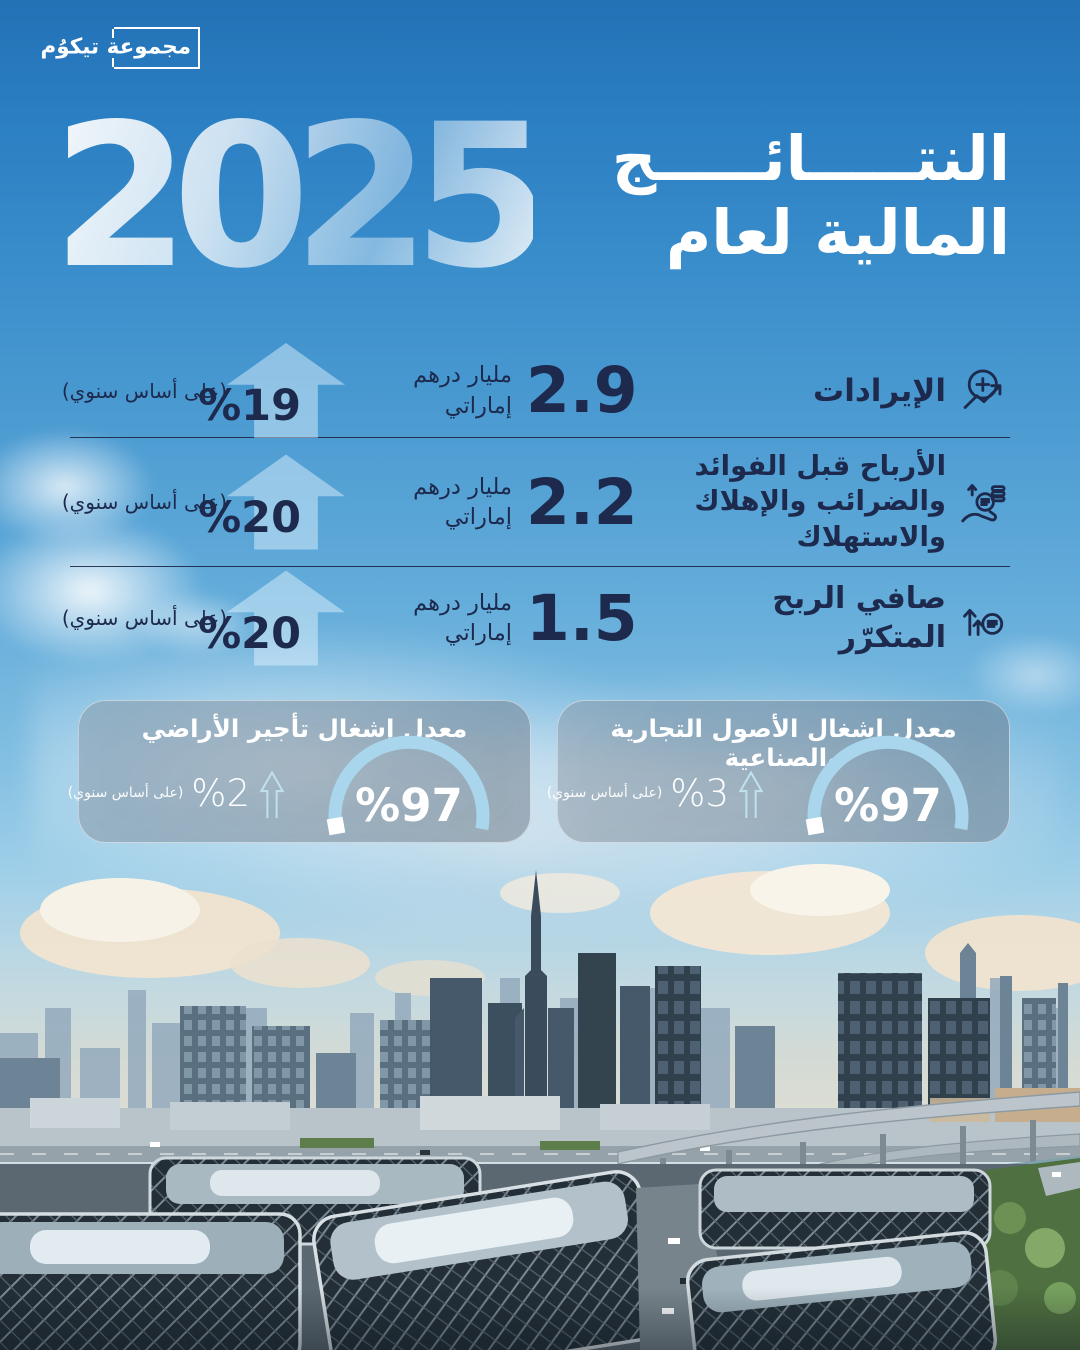  I want to click on gauge-change-percent: %2, so click(220, 793).